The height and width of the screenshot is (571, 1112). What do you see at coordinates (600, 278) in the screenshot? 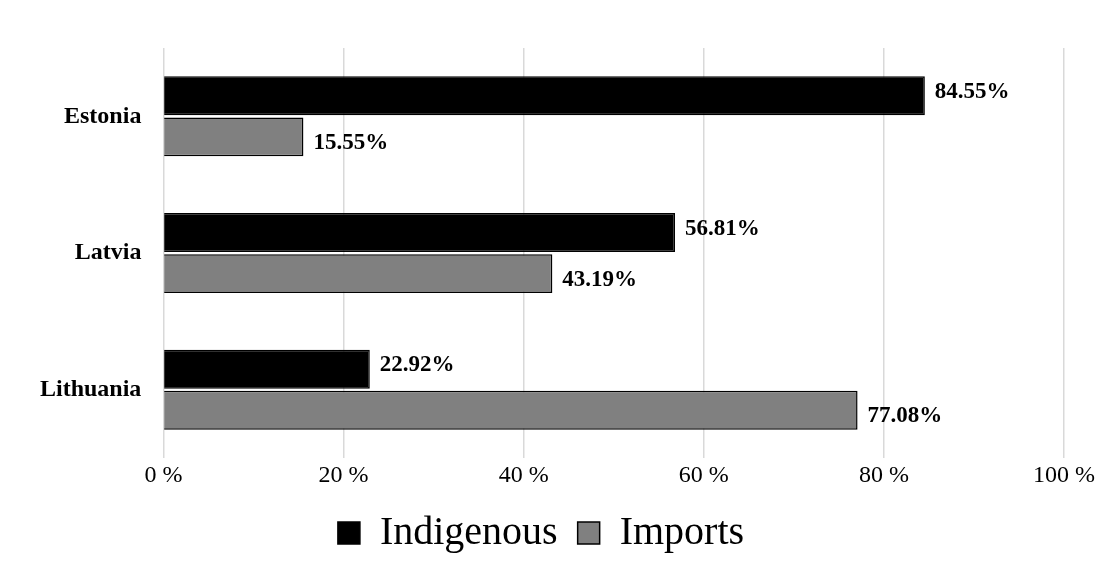
I see `data-label: 43.19%` at bounding box center [600, 278].